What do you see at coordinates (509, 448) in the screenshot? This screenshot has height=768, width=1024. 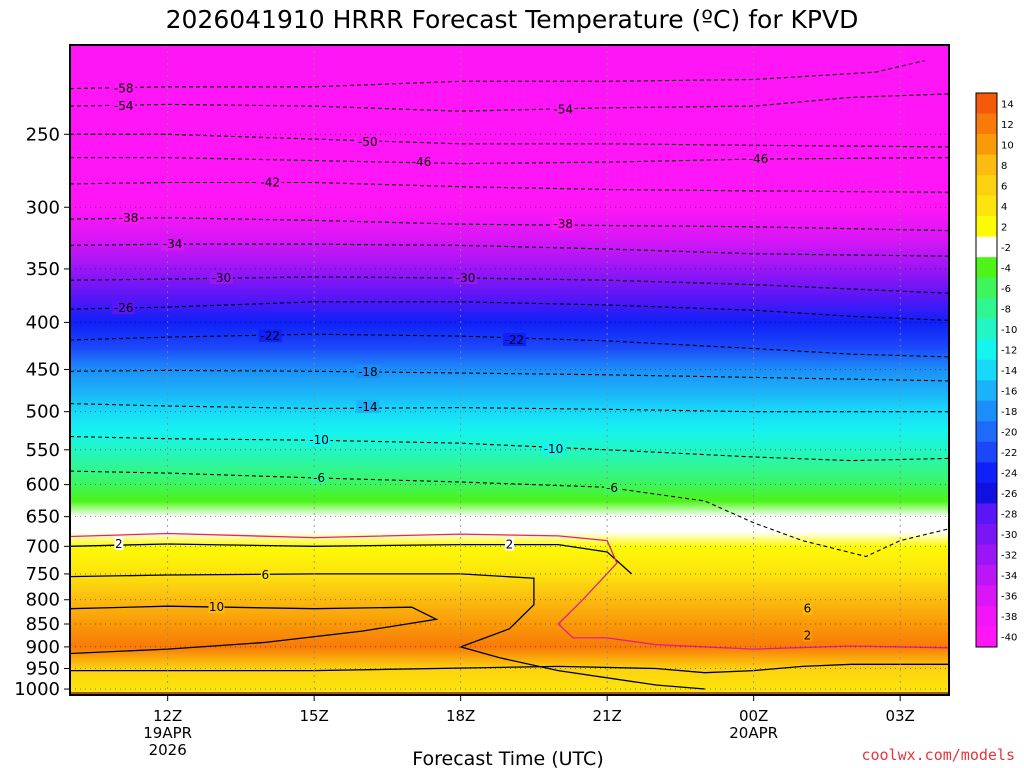 I see `contour-line--10` at bounding box center [509, 448].